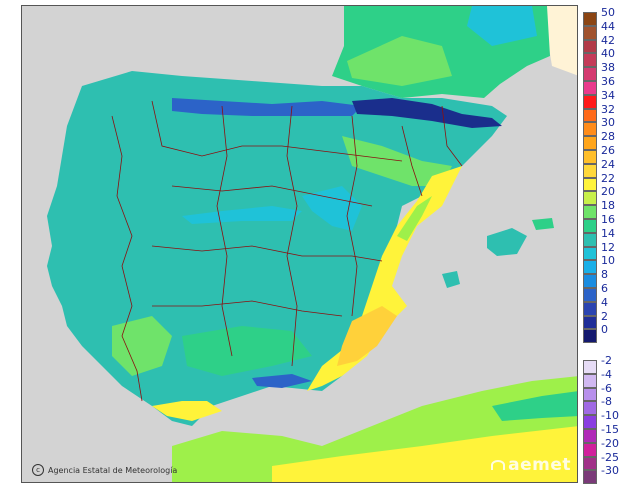 This screenshot has height=500, width=630. What do you see at coordinates (608, 81) in the screenshot?
I see `legend-label-warm: 36` at bounding box center [608, 81].